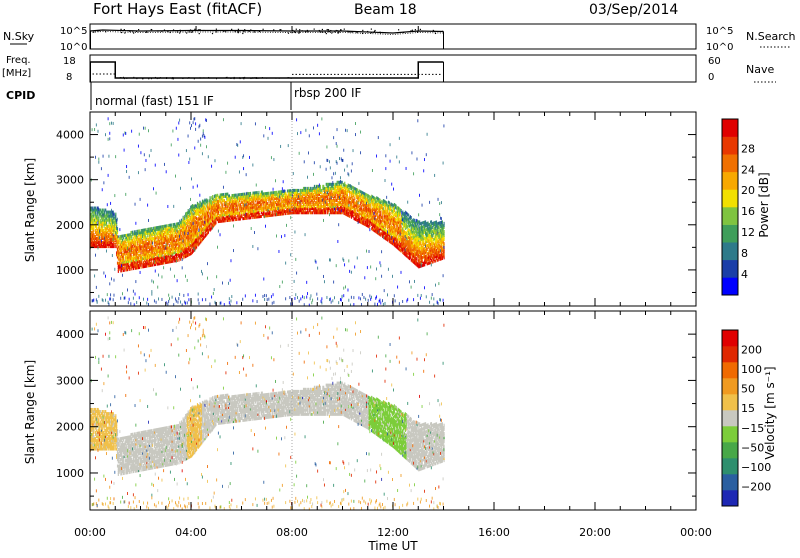  What do you see at coordinates (760, 69) in the screenshot?
I see `nave-label: Nave` at bounding box center [760, 69].